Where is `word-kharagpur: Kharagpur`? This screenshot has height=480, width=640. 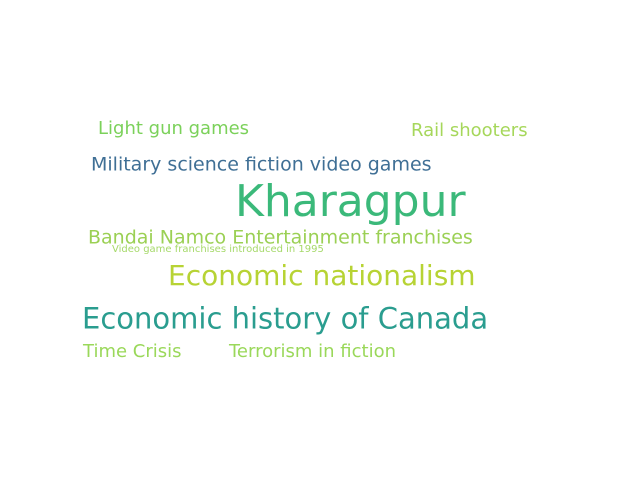
word-kharagpur: Kharagpur is located at coordinates (350, 201).